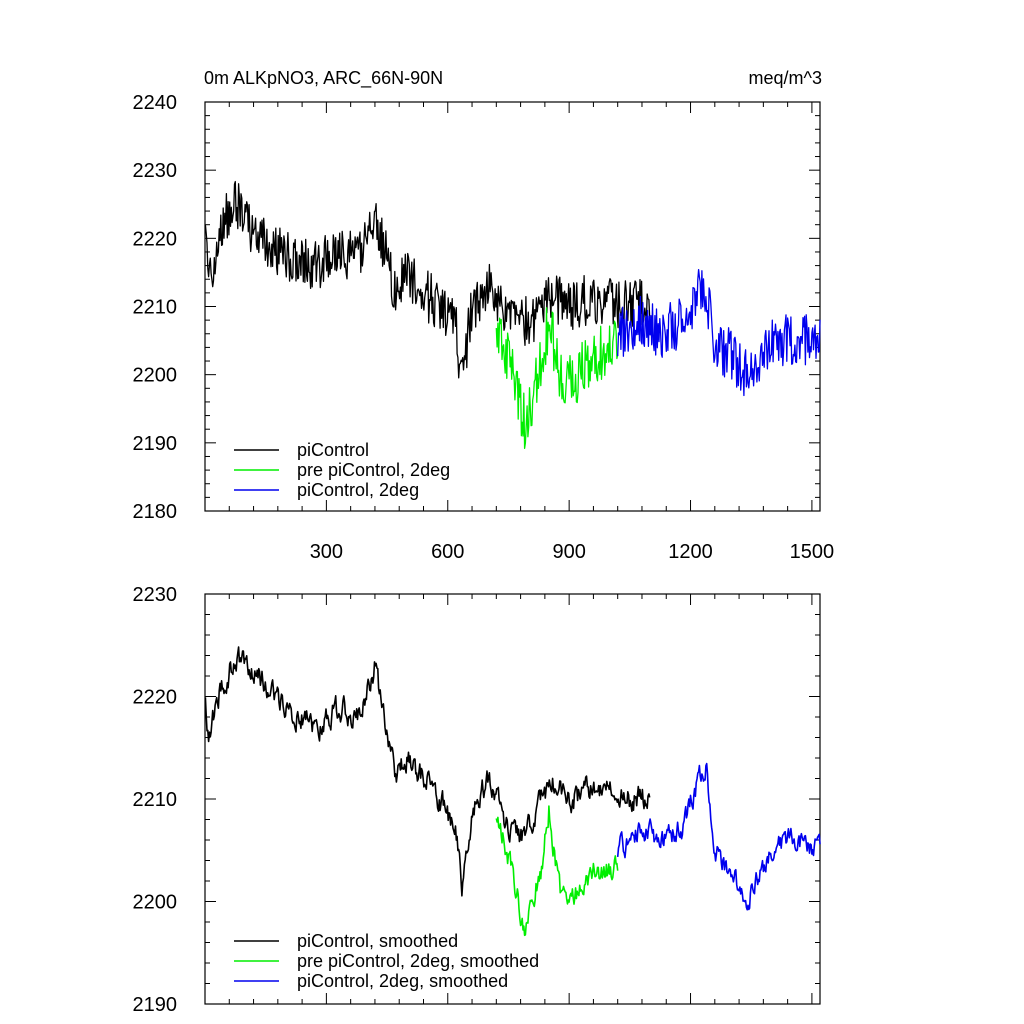 The height and width of the screenshot is (1024, 1024). What do you see at coordinates (323, 78) in the screenshot?
I see `chart-title: 0m ALKpNO3, ARC_66N-90N` at bounding box center [323, 78].